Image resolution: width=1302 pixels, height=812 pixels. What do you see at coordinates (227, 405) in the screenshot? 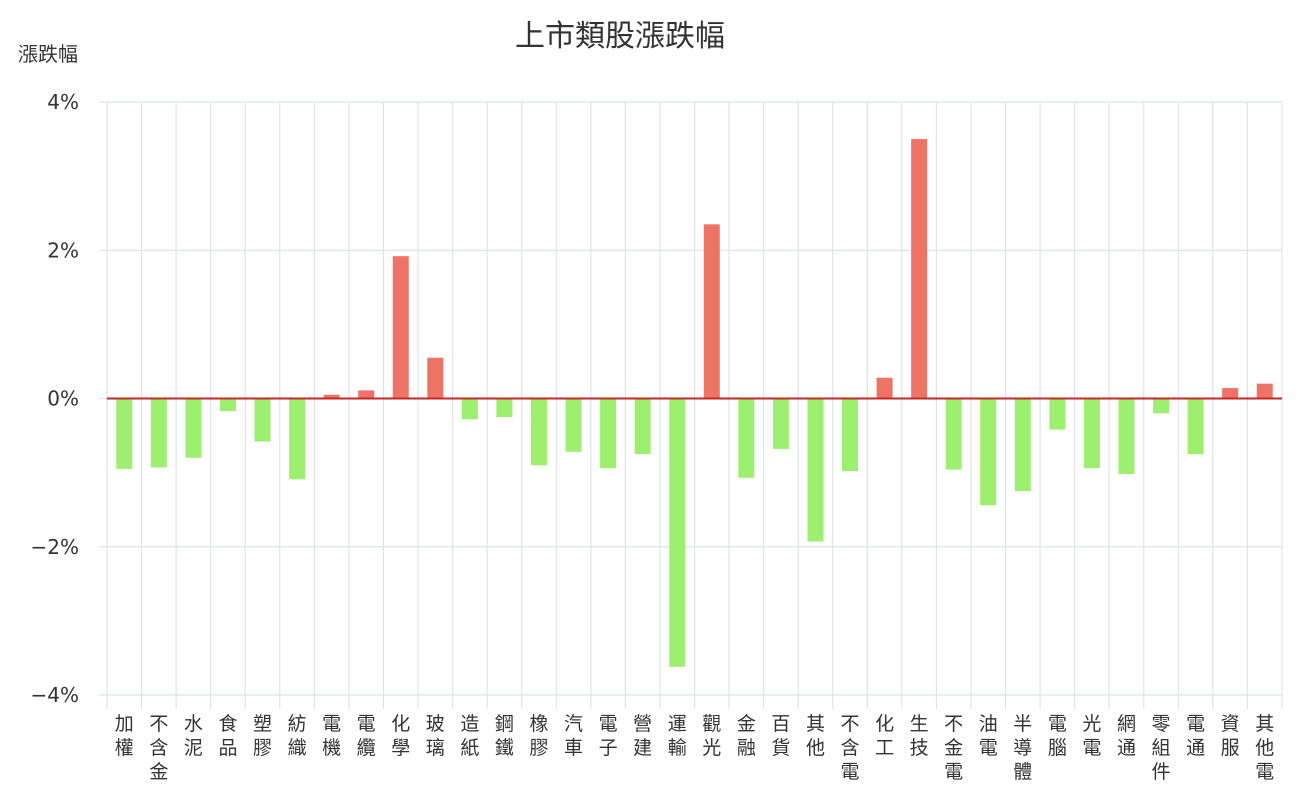
I see `bar-食品` at bounding box center [227, 405].